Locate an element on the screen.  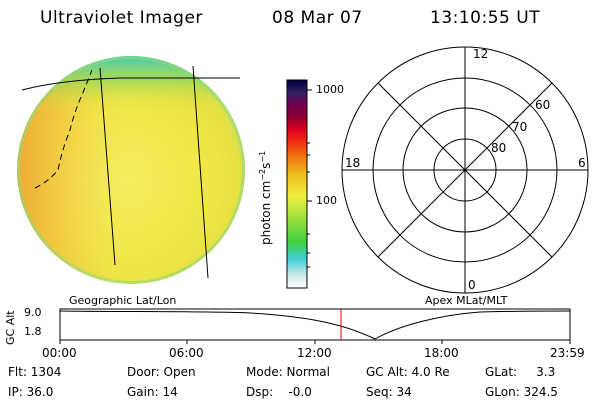
mlt-label-12: 12 is located at coordinates (481, 54).